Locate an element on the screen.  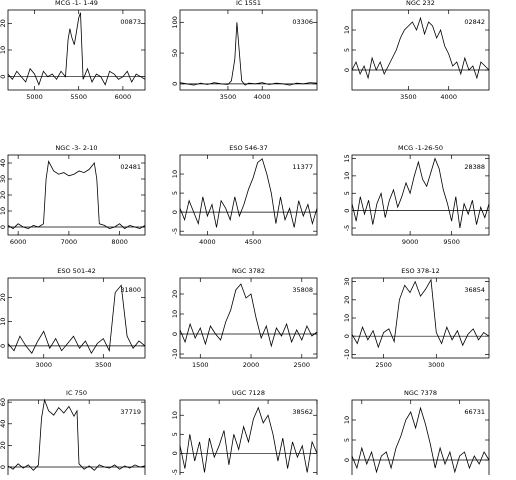
spectrum-panel: IC 1551 03306 3500 4000 0 50 100 is located at coordinates (244, 50).